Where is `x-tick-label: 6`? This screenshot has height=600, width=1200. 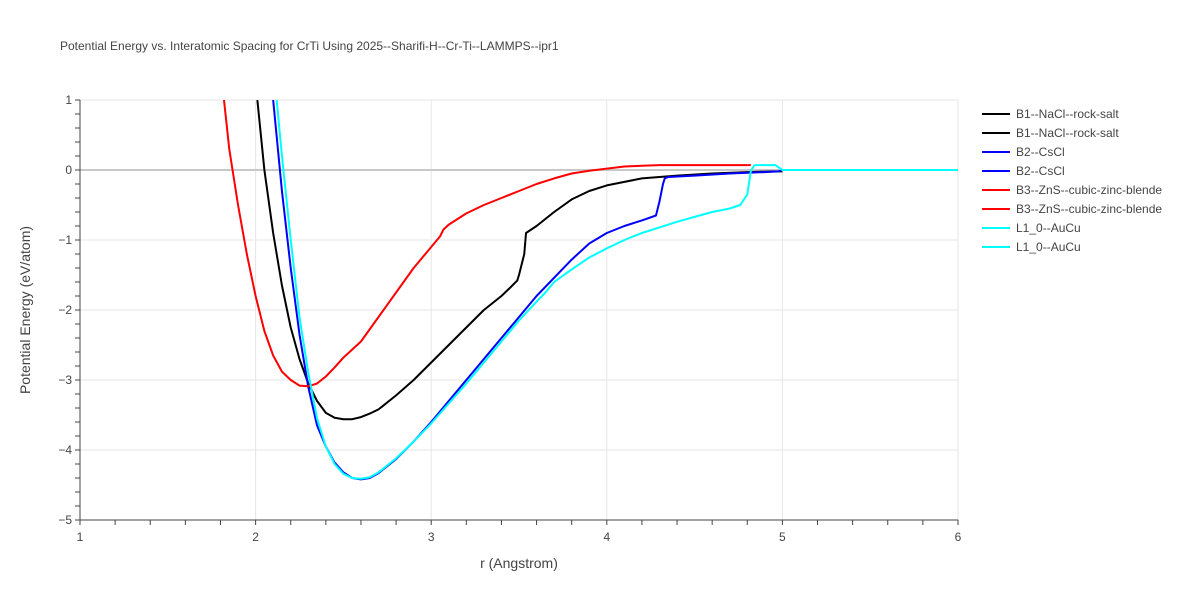
x-tick-label: 6 is located at coordinates (958, 537).